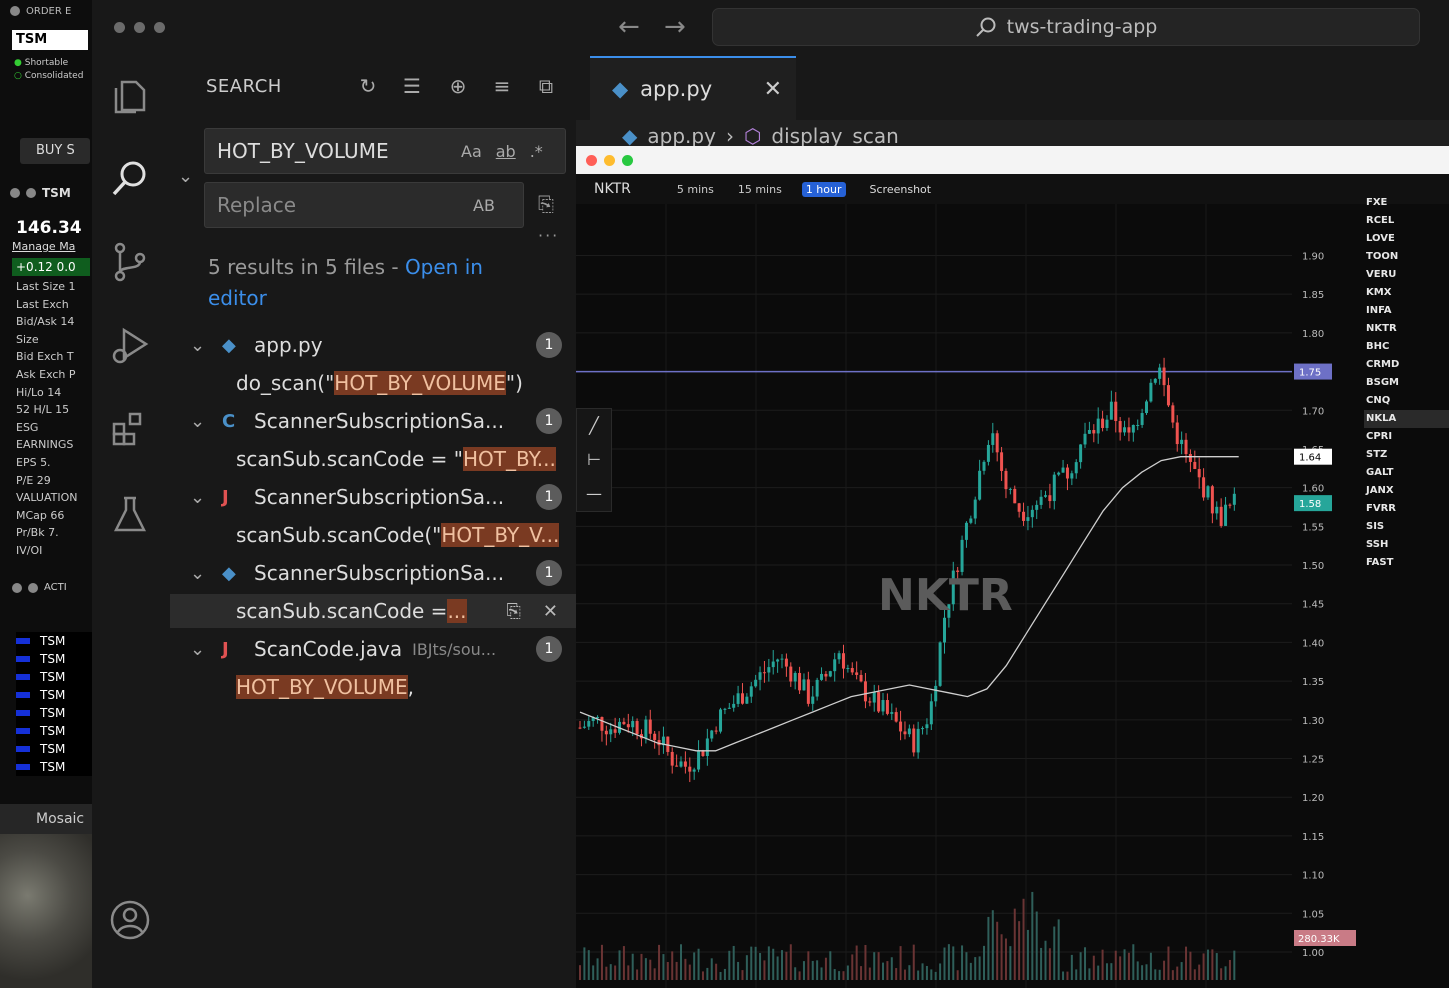 This screenshot has height=988, width=1449. I want to click on watchlist-item: CPRI, so click(1379, 436).